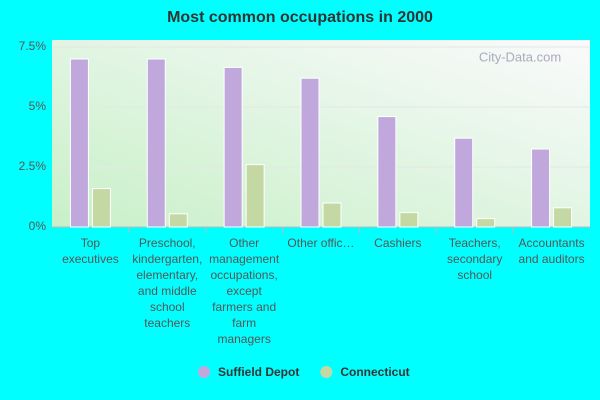 This screenshot has width=600, height=400. I want to click on chart-title: Most common occupations in 2000, so click(300, 17).